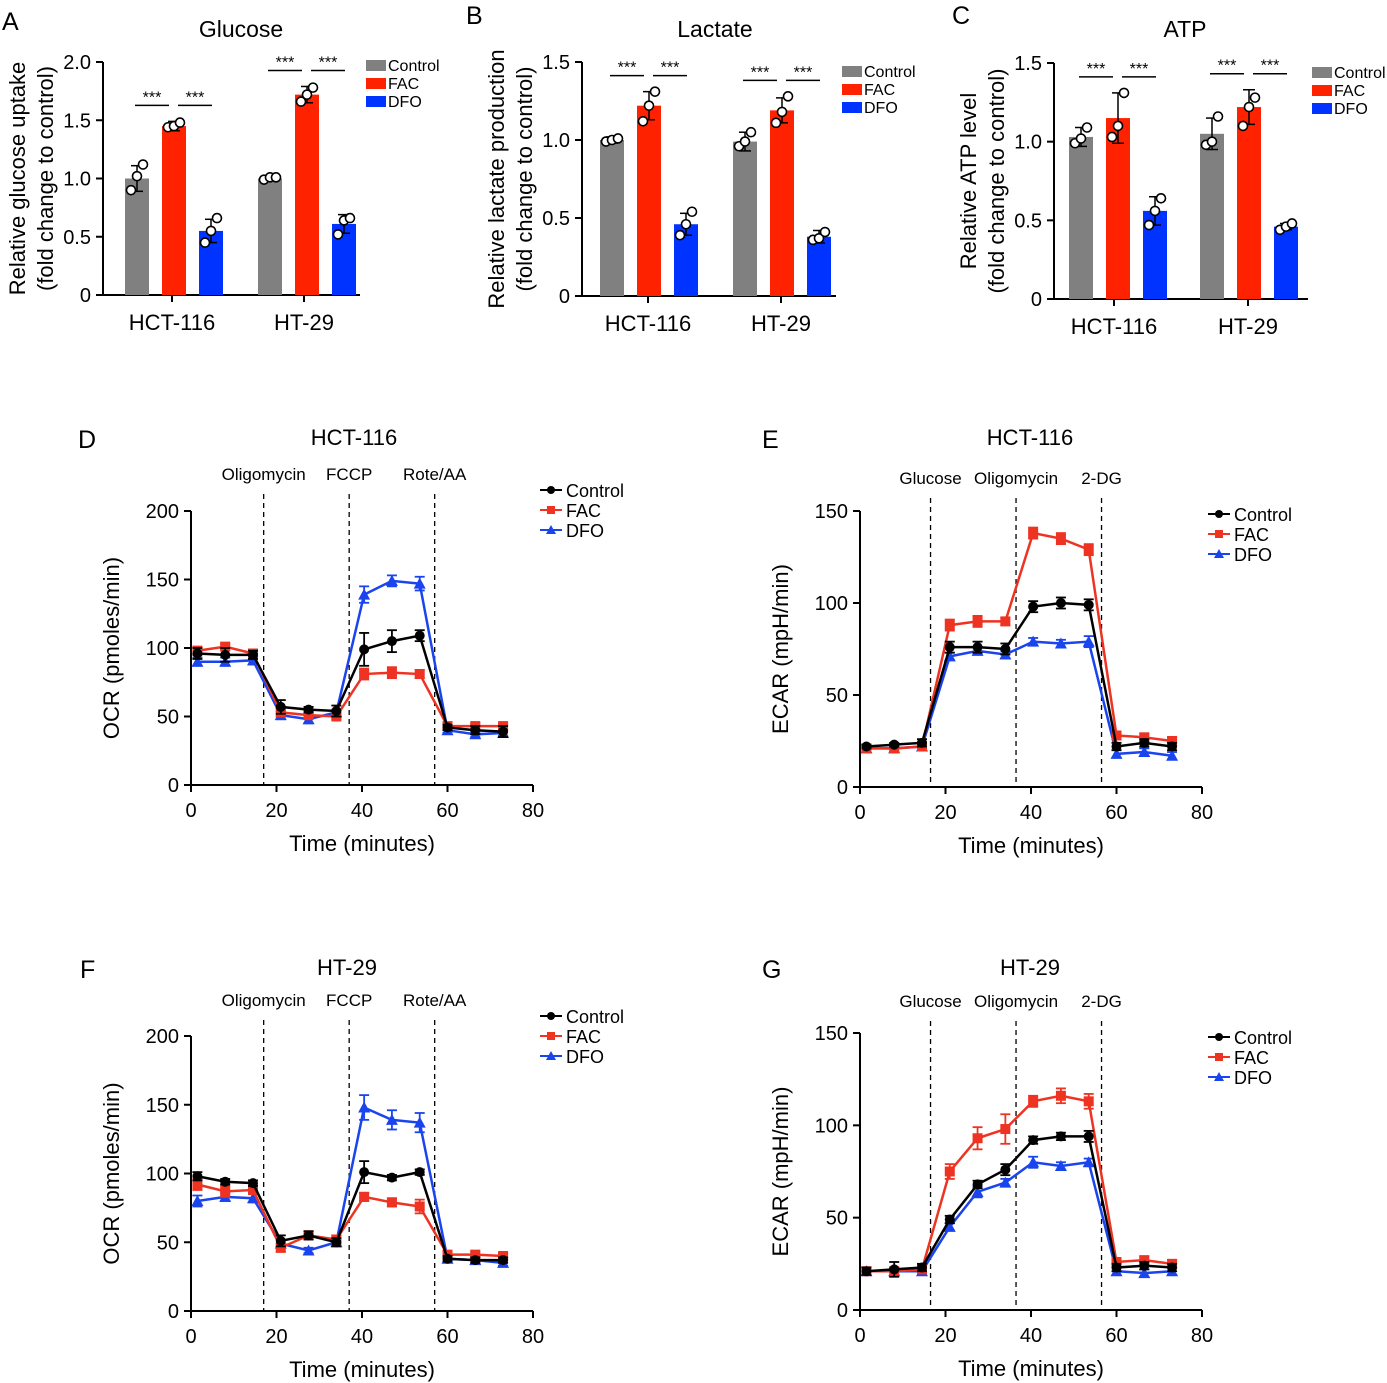  I want to click on bar-dfo, so click(819, 266).